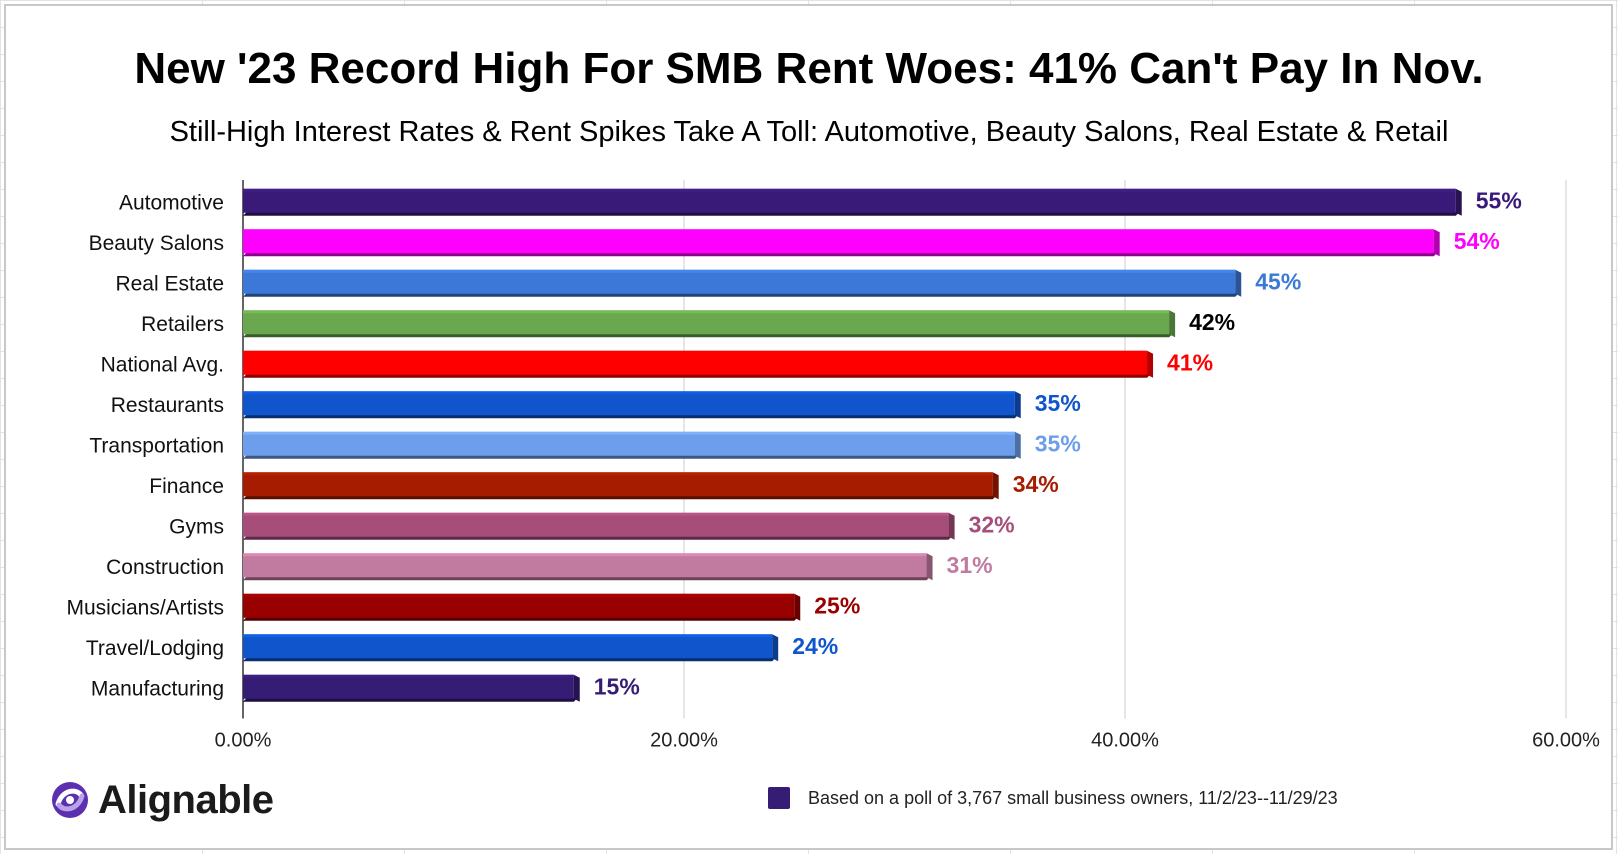  Describe the element at coordinates (1566, 741) in the screenshot. I see `x-tick-label: 60.00%` at that location.